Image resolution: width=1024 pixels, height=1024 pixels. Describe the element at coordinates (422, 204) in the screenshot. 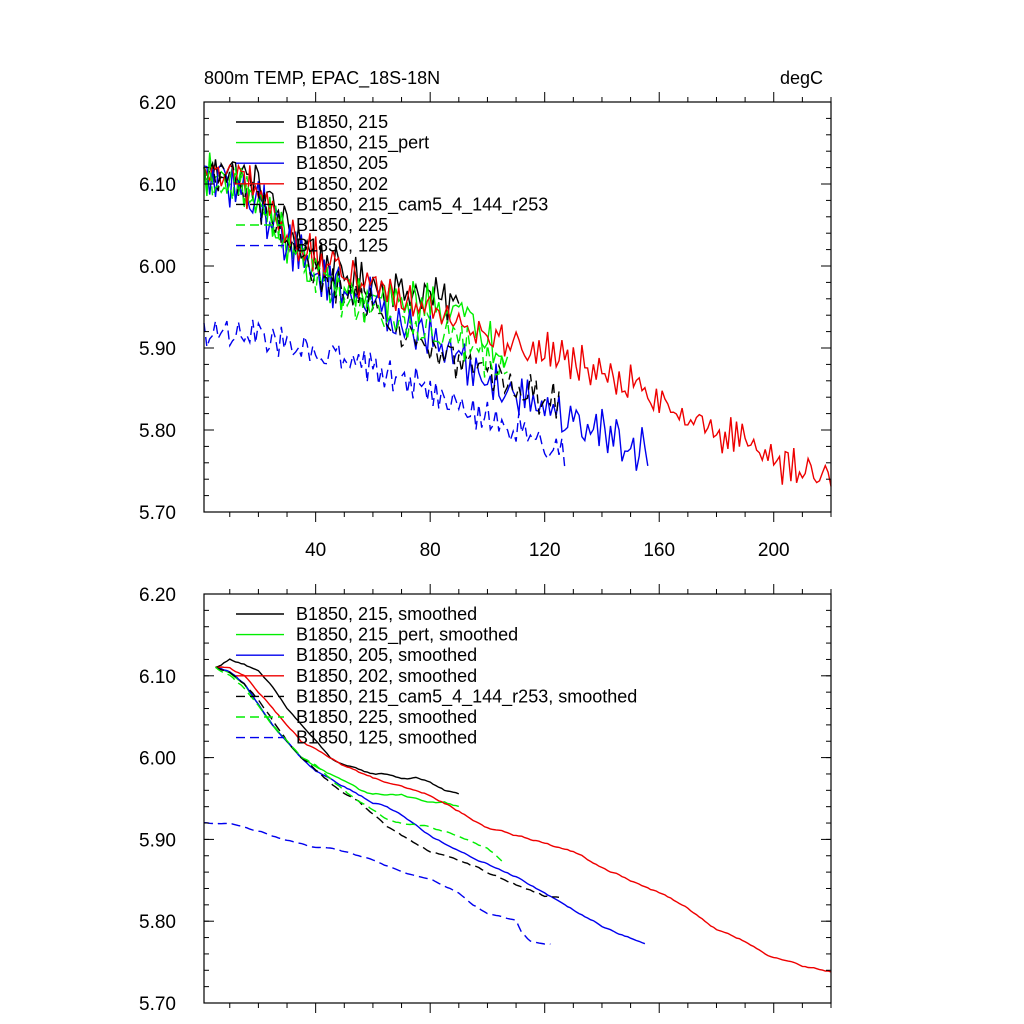

I see `legend-label: B1850, 215_cam5_4_144_r253` at that location.